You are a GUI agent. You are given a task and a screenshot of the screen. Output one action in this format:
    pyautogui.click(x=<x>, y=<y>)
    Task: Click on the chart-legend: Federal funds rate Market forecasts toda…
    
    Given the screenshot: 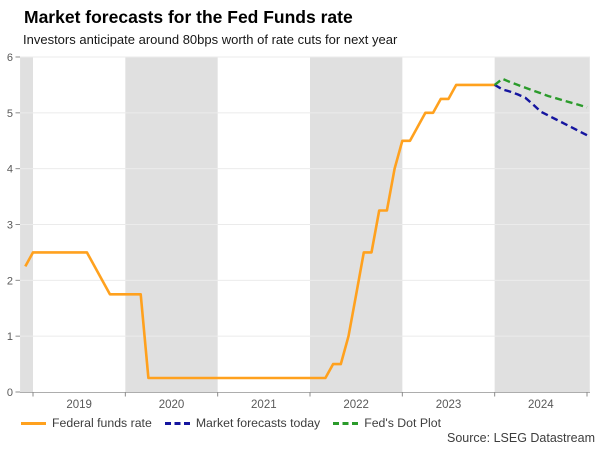 What is the action you would take?
    pyautogui.click(x=231, y=423)
    